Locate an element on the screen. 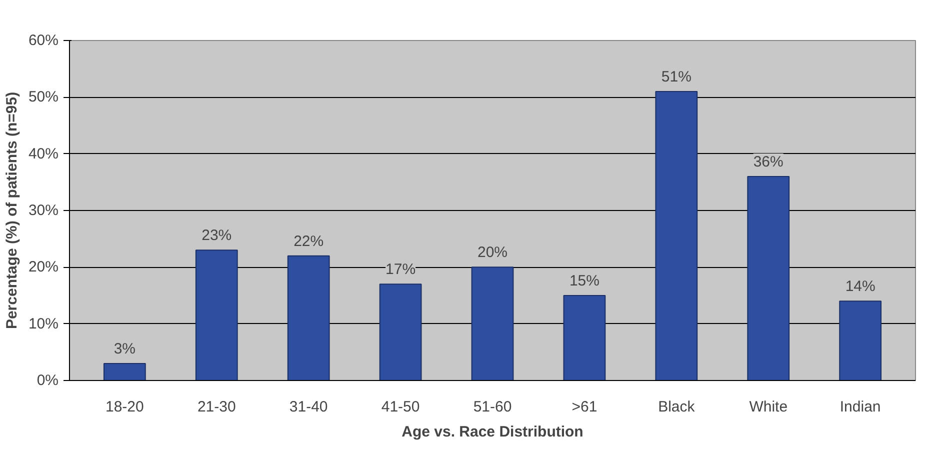  data-label: 3% is located at coordinates (125, 349).